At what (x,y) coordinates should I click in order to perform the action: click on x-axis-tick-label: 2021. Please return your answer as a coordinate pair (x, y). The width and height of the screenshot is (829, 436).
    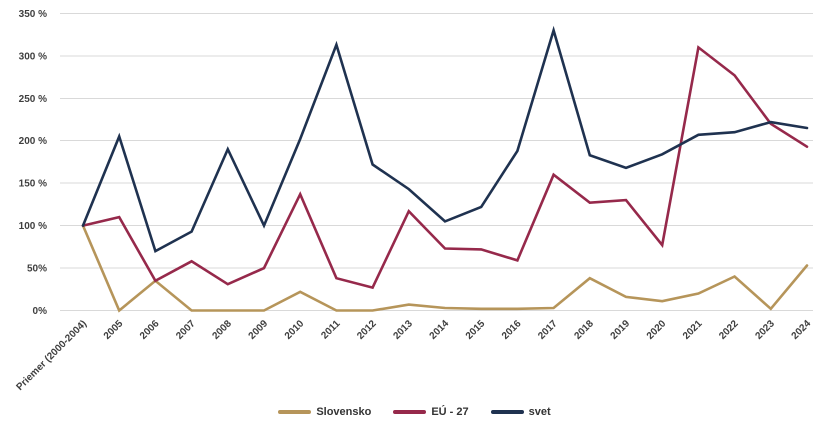
    Looking at the image, I should click on (693, 330).